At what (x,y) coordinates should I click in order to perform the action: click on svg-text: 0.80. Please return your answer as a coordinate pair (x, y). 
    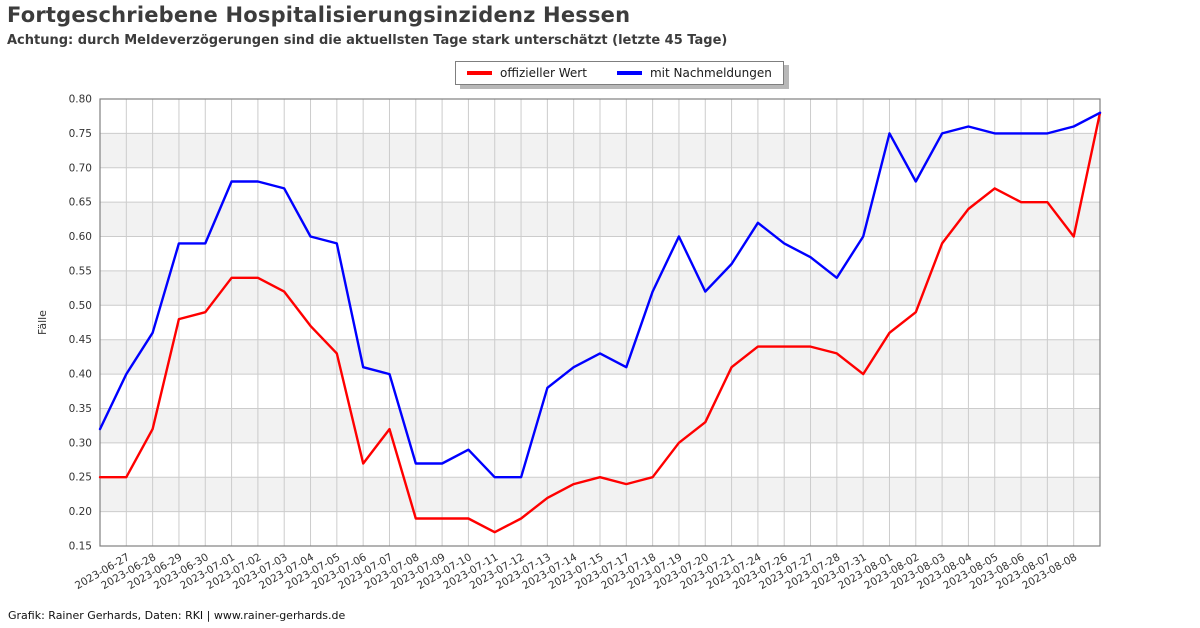
    Looking at the image, I should click on (80, 100).